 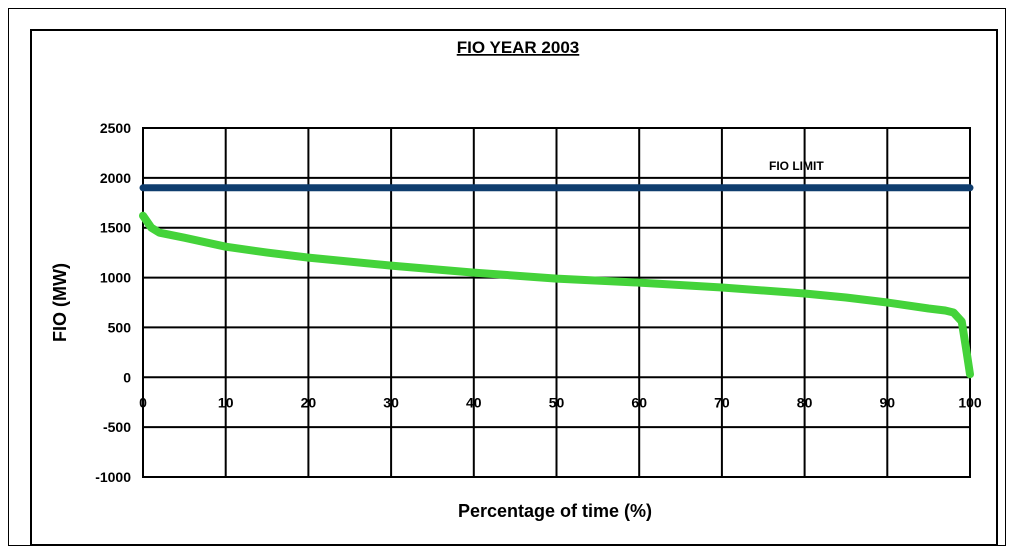 What do you see at coordinates (226, 402) in the screenshot?
I see `x-tick-10: 10` at bounding box center [226, 402].